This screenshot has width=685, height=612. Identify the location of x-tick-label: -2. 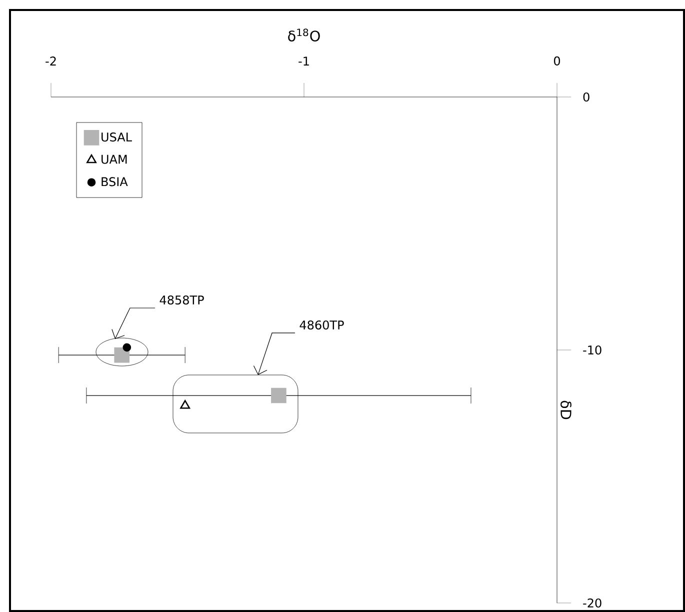
(51, 61).